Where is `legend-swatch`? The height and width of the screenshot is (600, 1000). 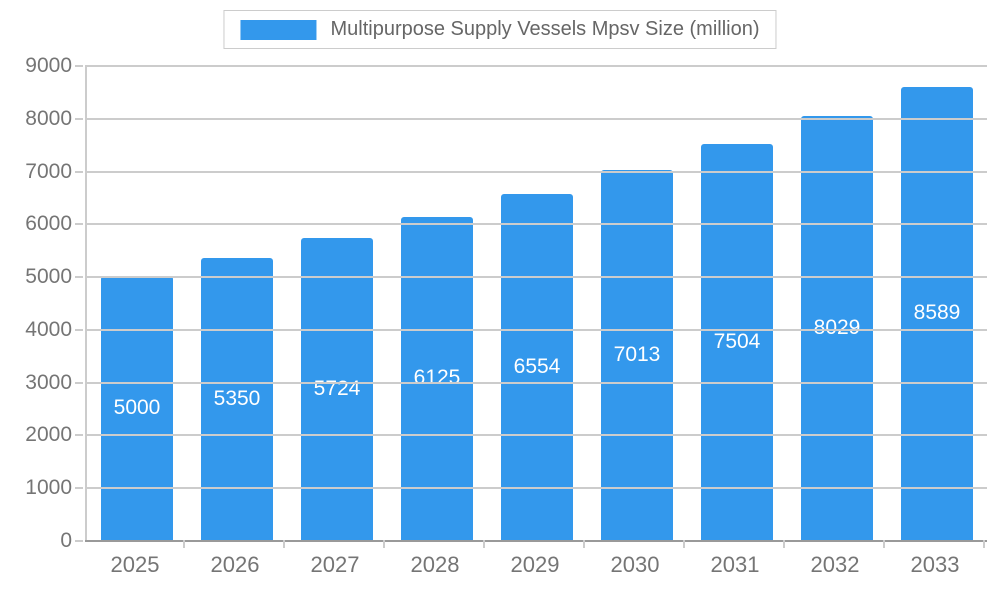 legend-swatch is located at coordinates (278, 29).